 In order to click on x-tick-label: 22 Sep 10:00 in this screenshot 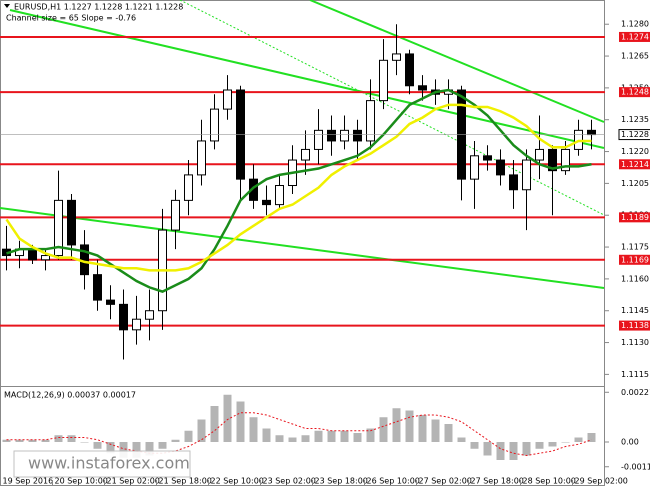, I will do `click(237, 481)`.